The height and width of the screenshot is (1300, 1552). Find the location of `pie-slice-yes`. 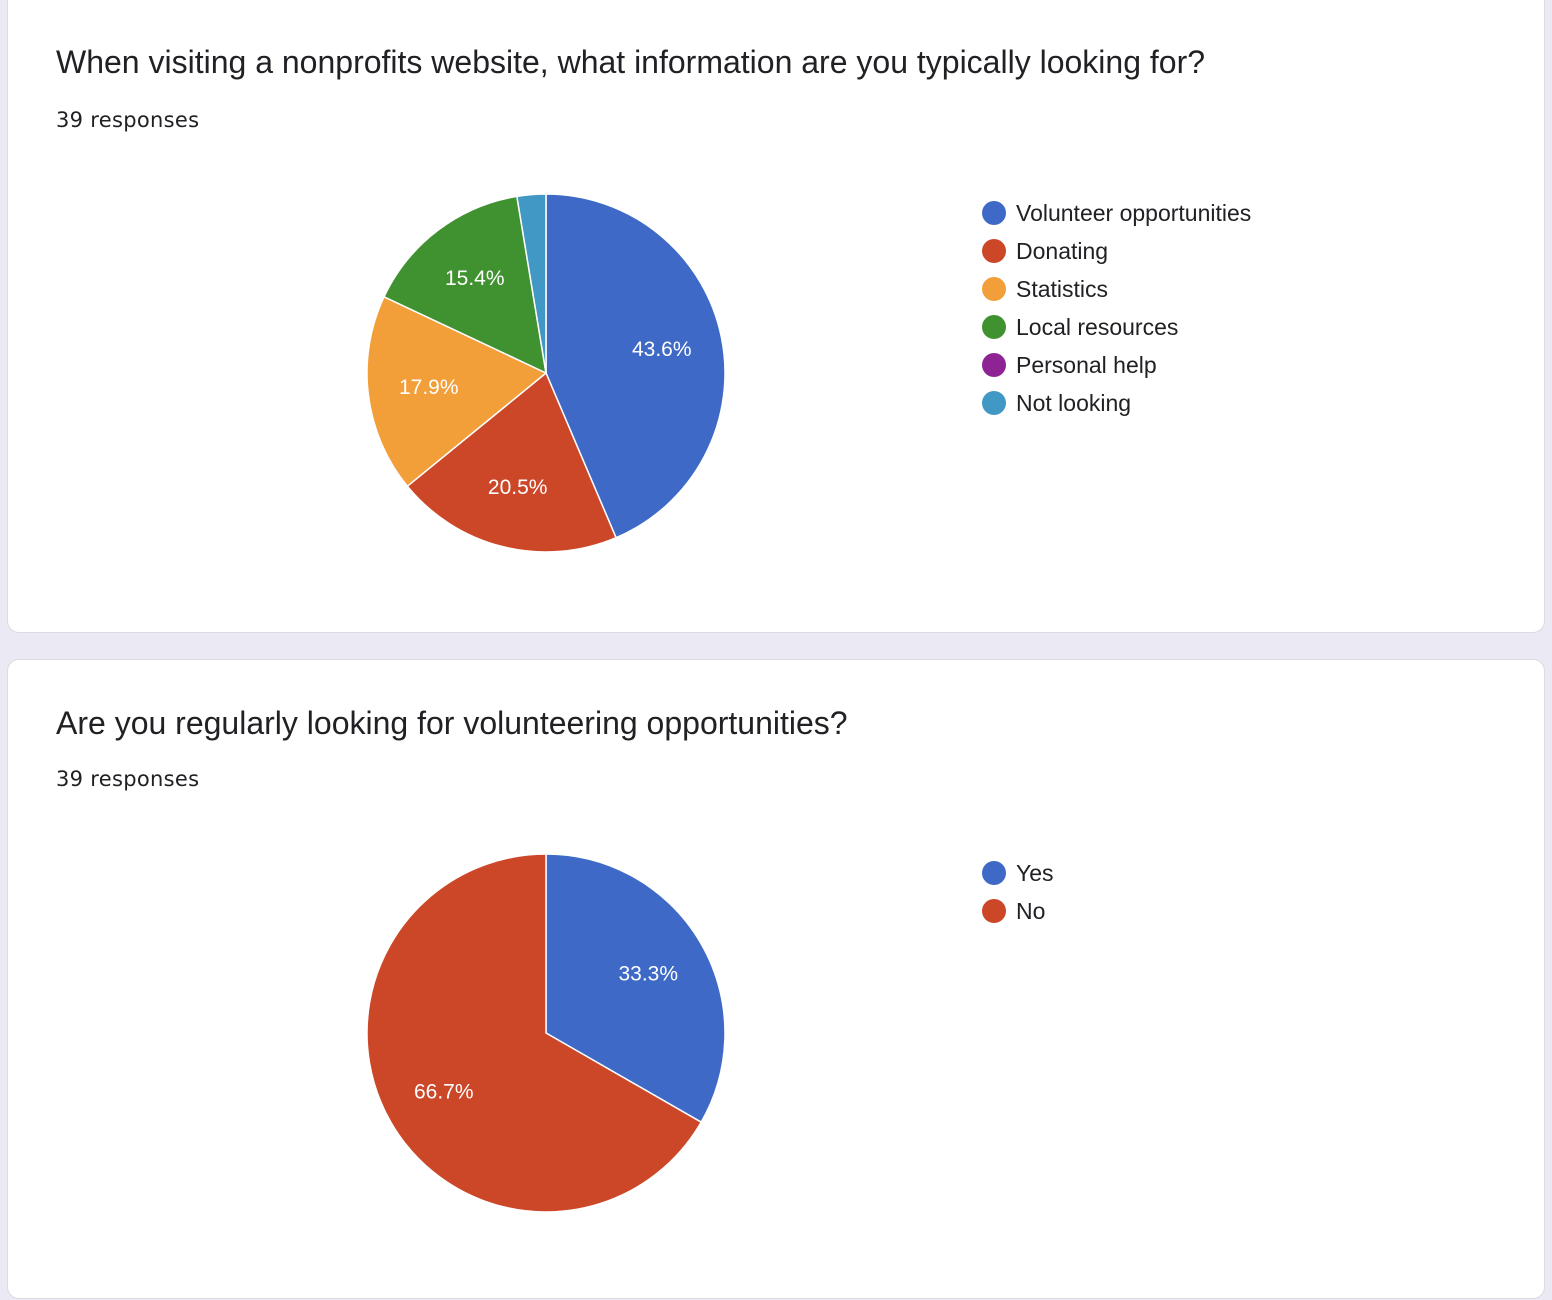

pie-slice-yes is located at coordinates (635, 988).